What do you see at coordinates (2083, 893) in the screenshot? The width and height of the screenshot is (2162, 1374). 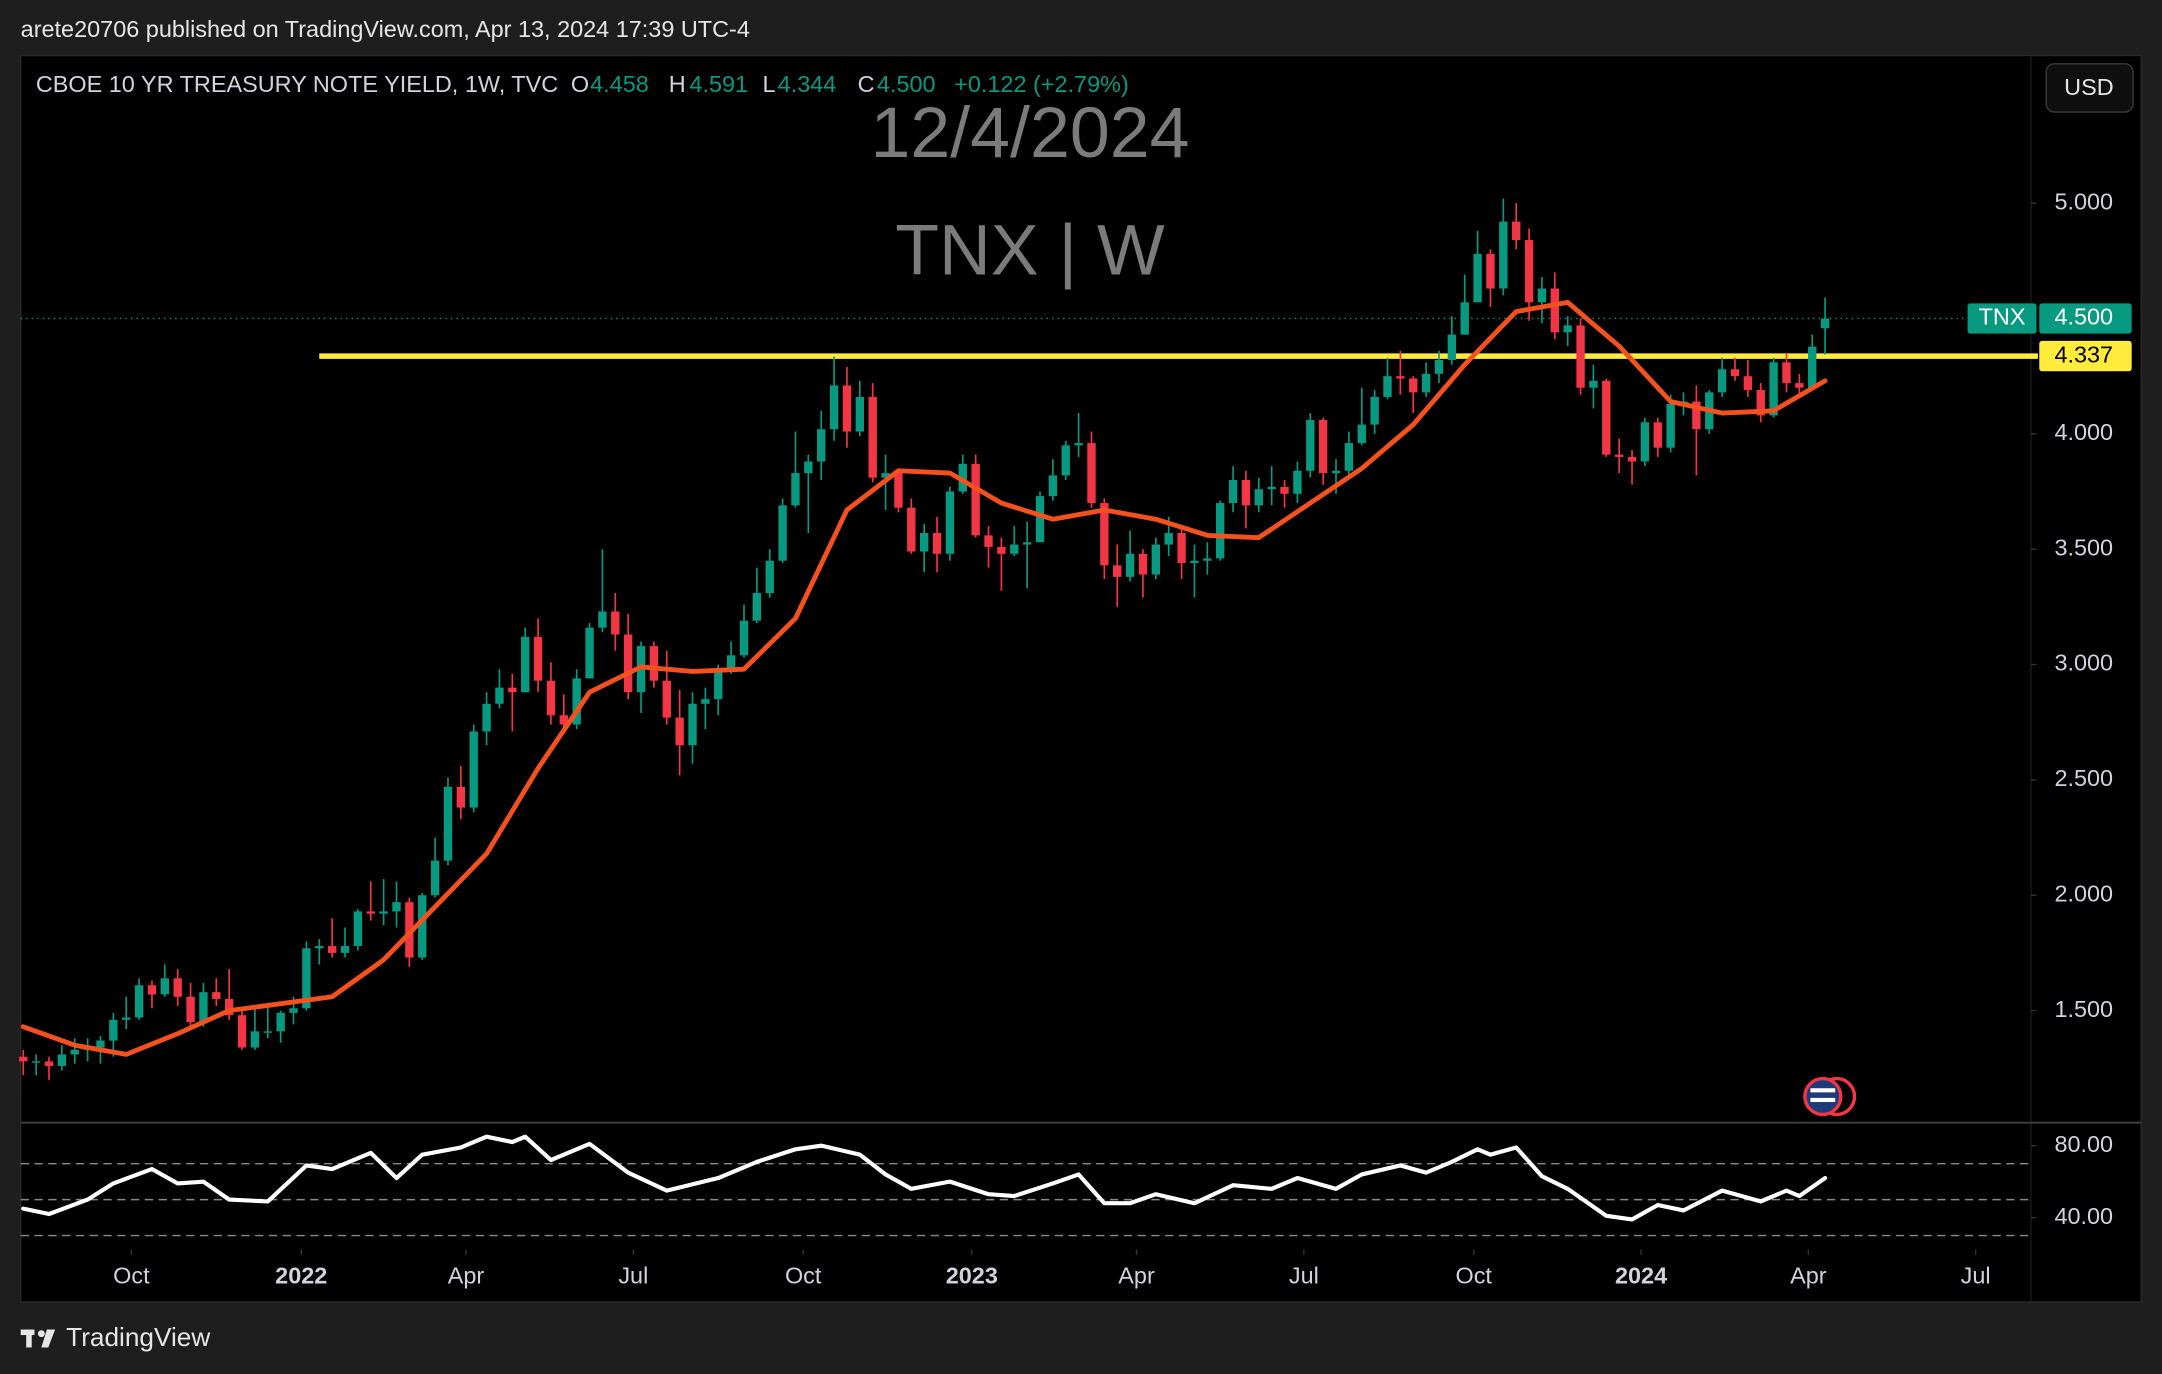 I see `y-tick-label: 2.000` at bounding box center [2083, 893].